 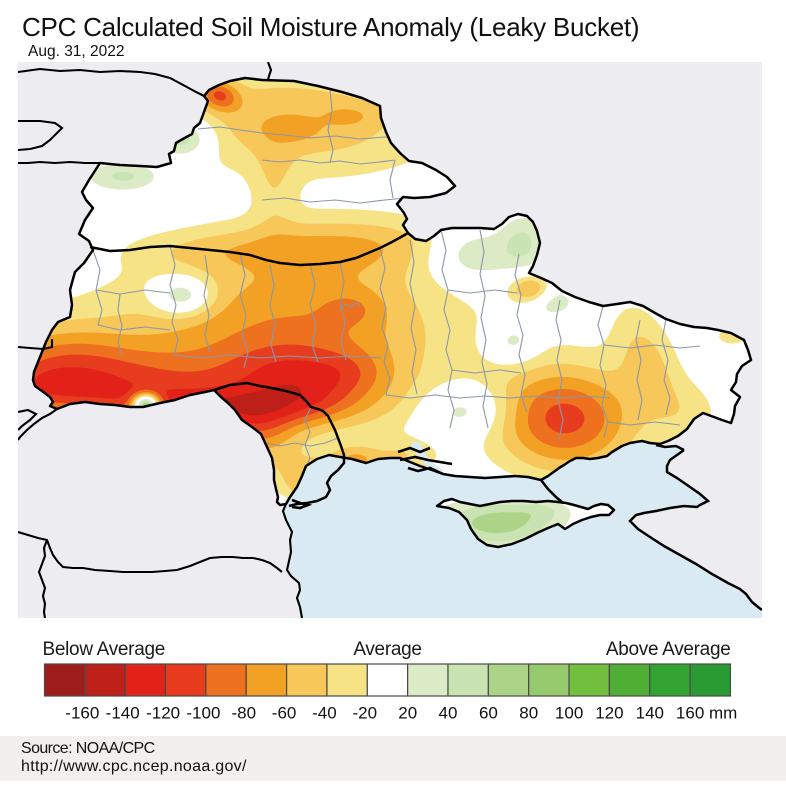 What do you see at coordinates (609, 713) in the screenshot?
I see `svg-text: 120` at bounding box center [609, 713].